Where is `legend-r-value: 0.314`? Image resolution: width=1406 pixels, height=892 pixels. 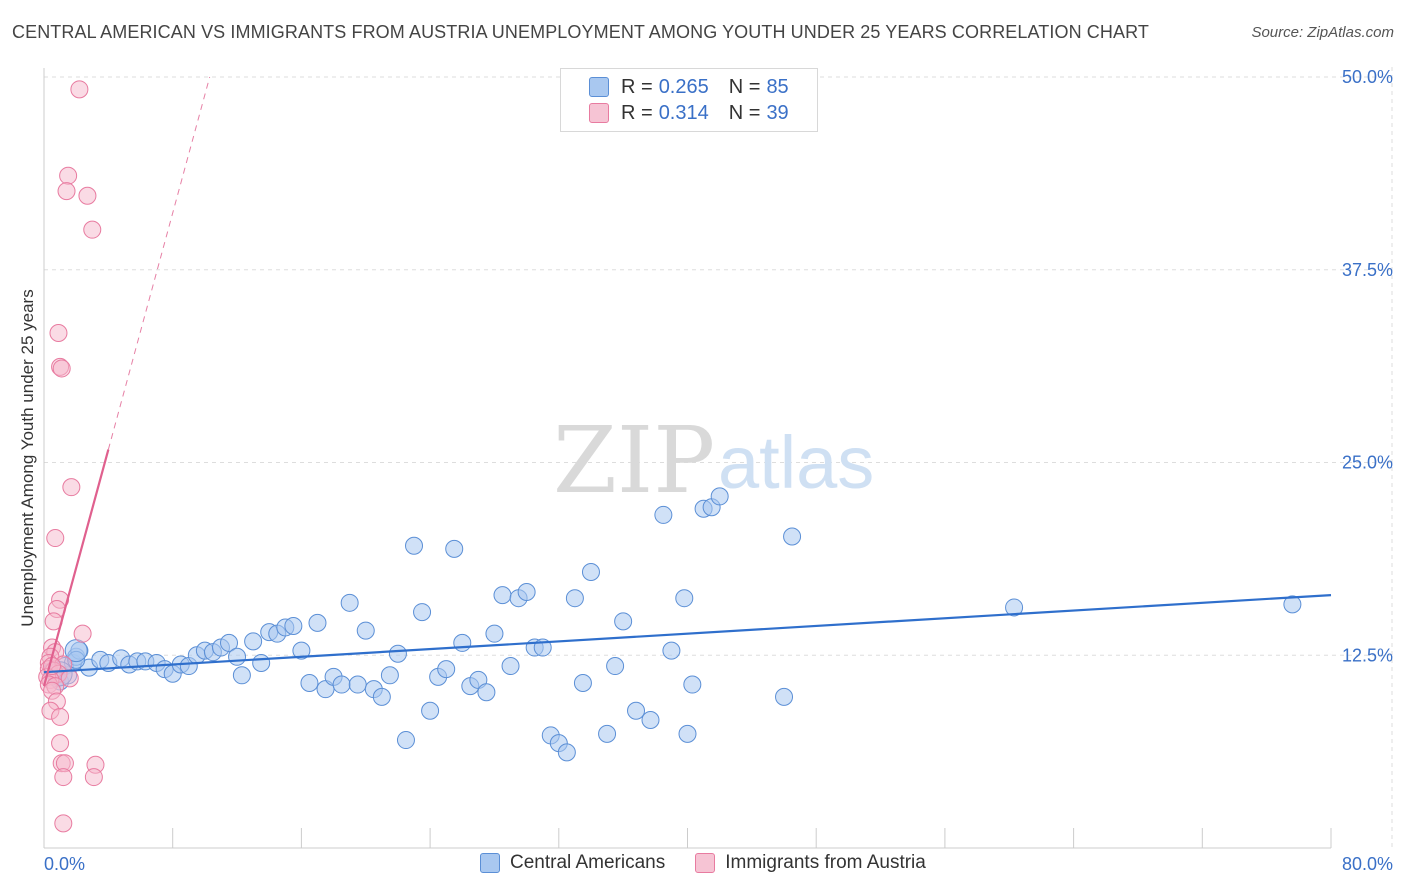
legend-r-value: 0.314 is located at coordinates (683, 112).